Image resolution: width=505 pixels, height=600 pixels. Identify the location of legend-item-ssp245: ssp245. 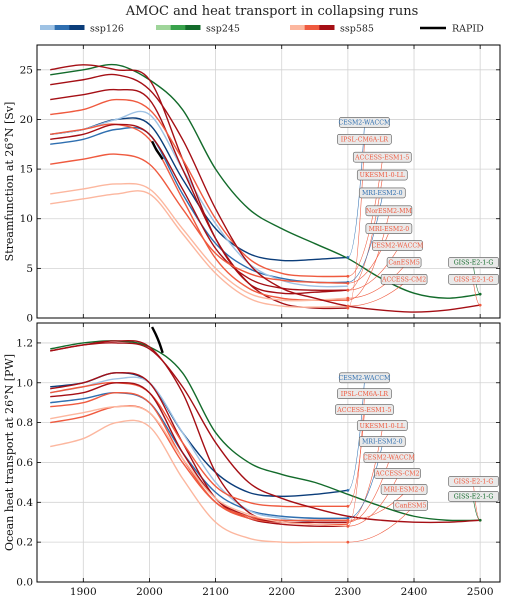
(198, 29).